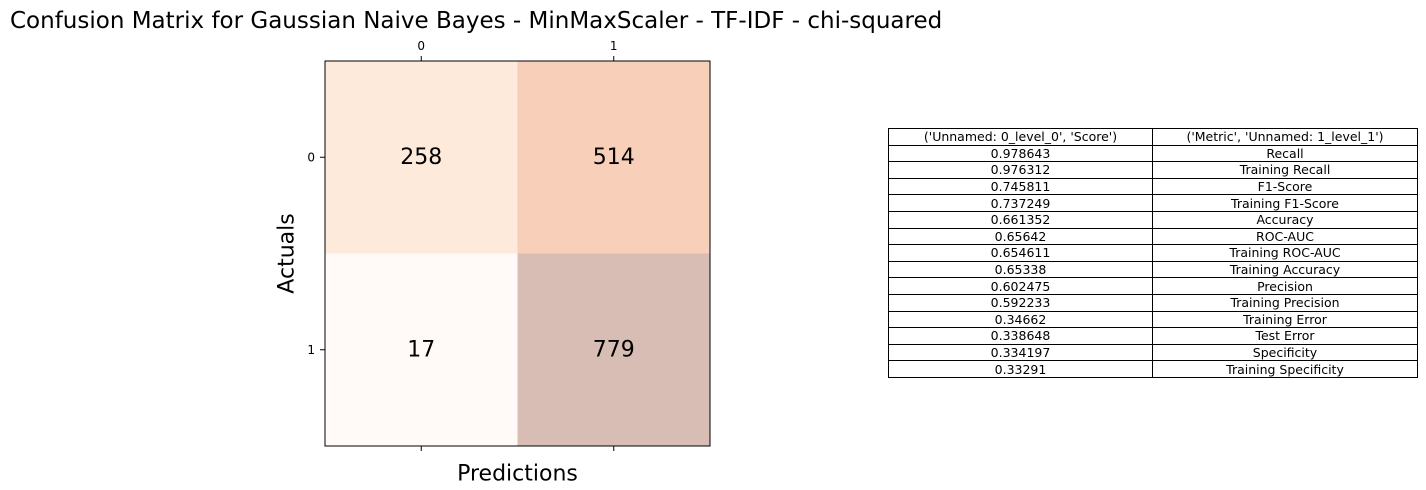  What do you see at coordinates (1285, 203) in the screenshot?
I see `table-cell-metric: Training F1-Score` at bounding box center [1285, 203].